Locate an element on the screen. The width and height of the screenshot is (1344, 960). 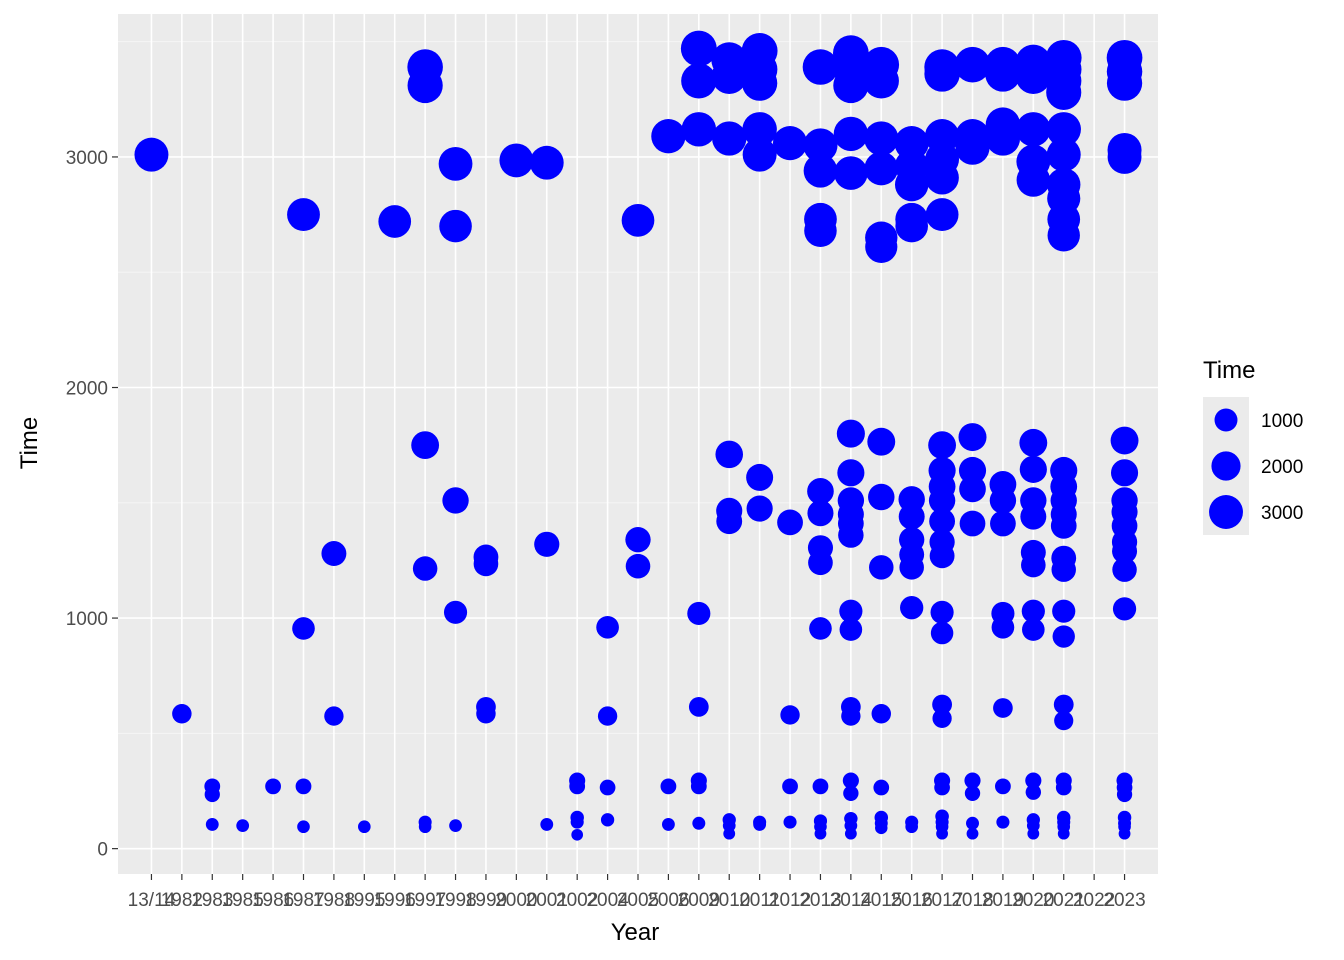
x-tick-label: 1985 is located at coordinates (243, 900).